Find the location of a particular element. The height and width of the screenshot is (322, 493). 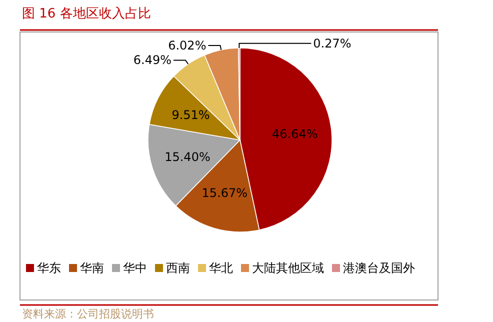

data-label: 6.49% is located at coordinates (152, 60).